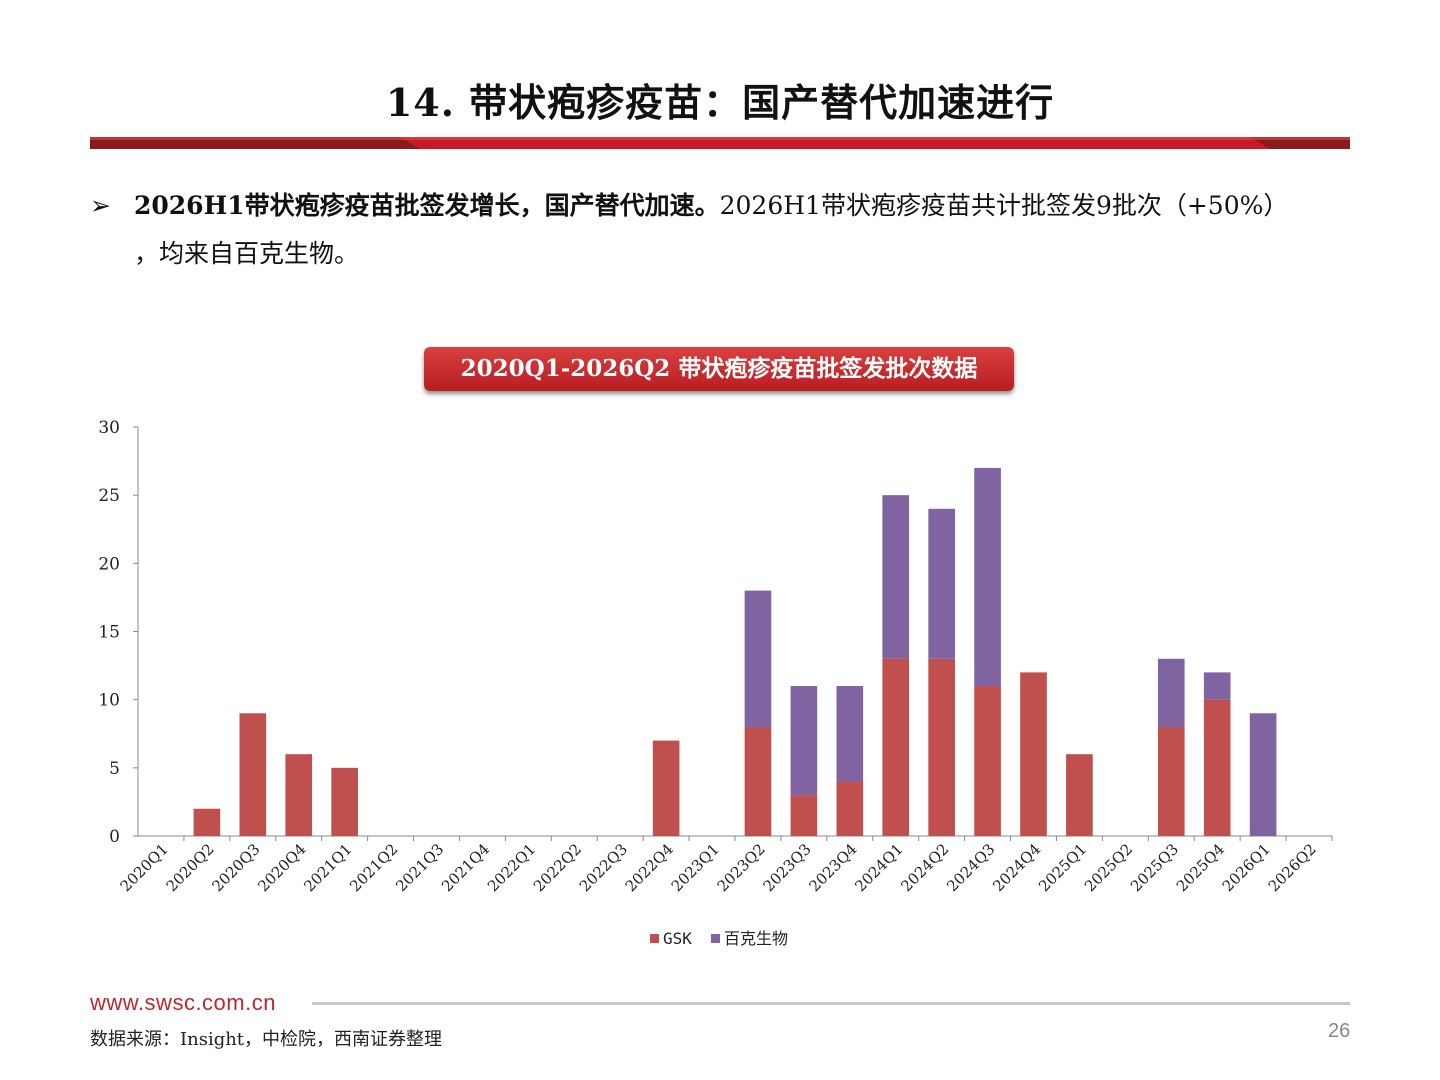  What do you see at coordinates (695, 867) in the screenshot?
I see `x-tick-label: 2023Q1` at bounding box center [695, 867].